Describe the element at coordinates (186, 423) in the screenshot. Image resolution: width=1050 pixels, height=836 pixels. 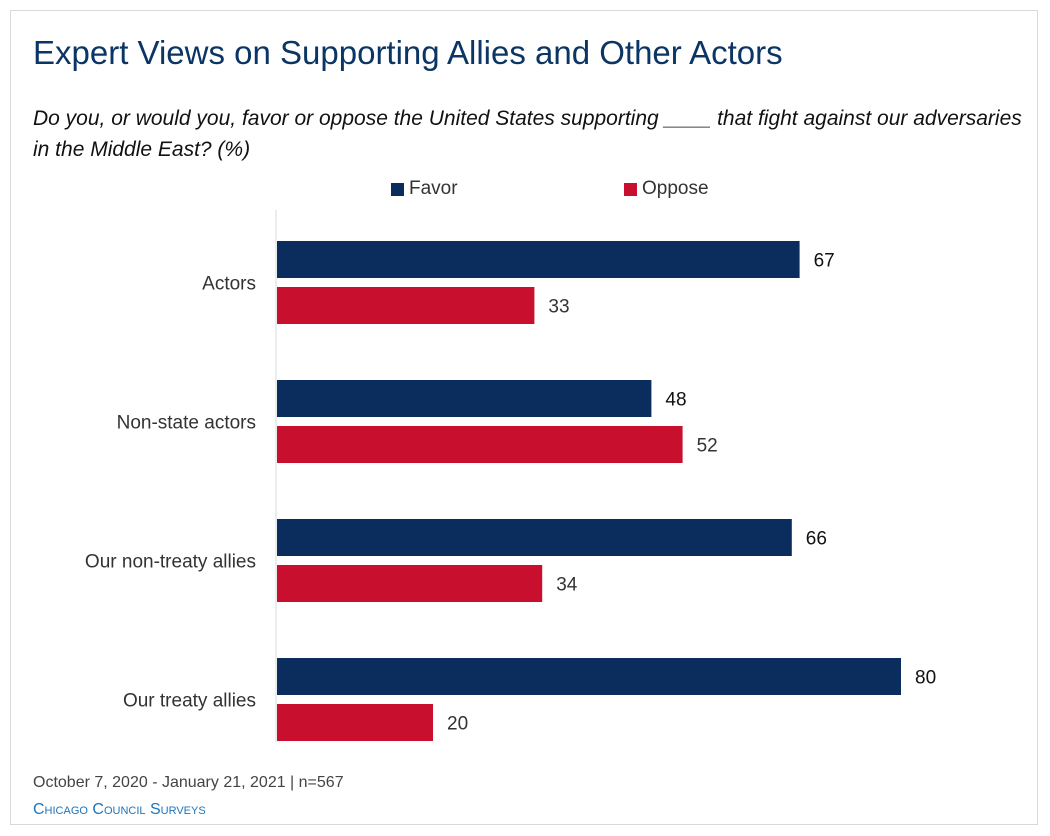
I see `category-label: Non-state actors` at that location.